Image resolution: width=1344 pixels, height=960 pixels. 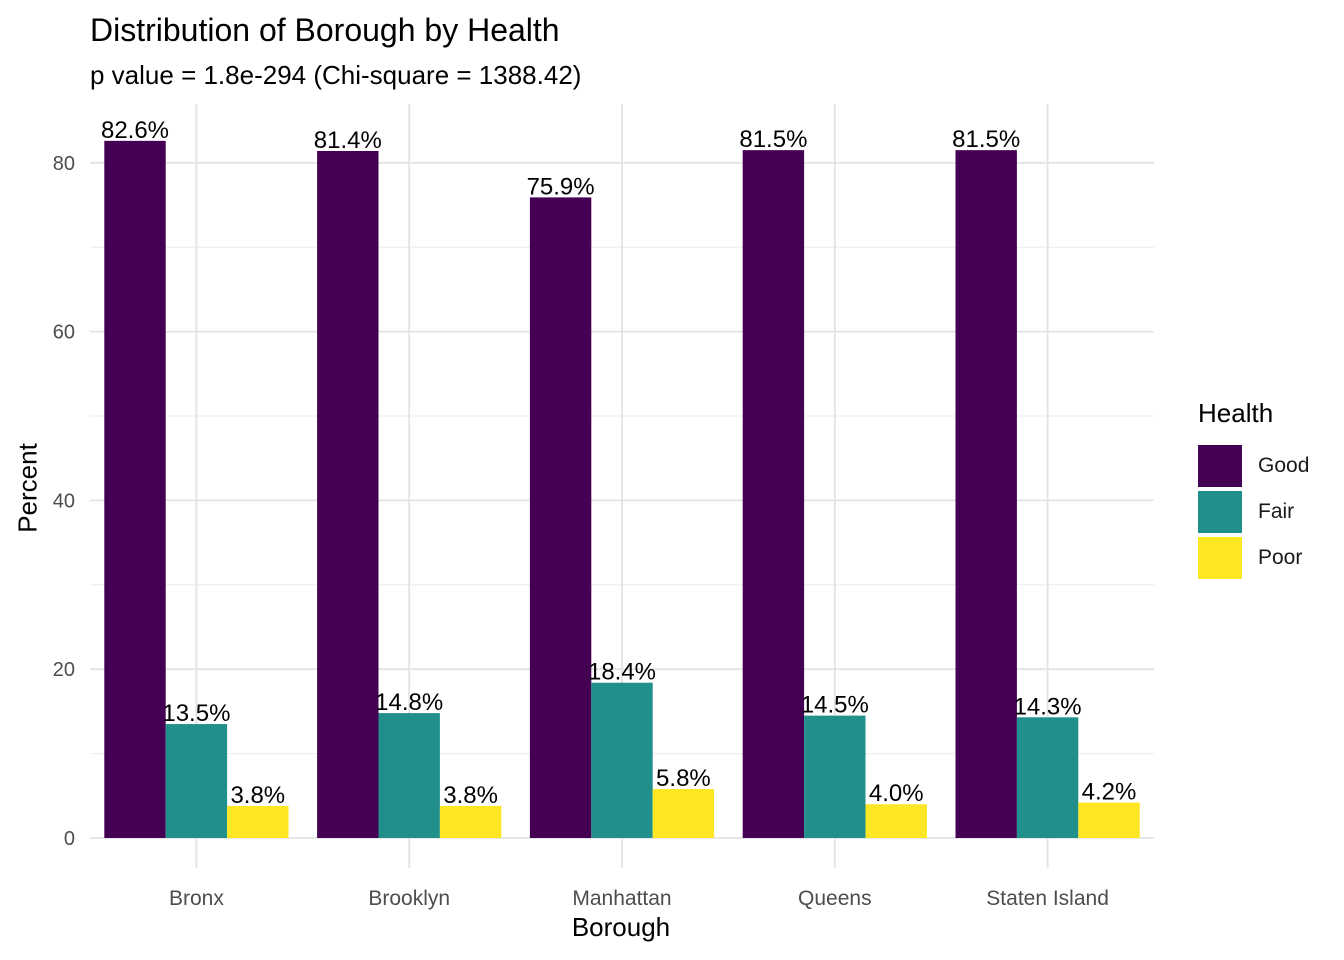 What do you see at coordinates (69, 839) in the screenshot?
I see `y-tick-label: 0` at bounding box center [69, 839].